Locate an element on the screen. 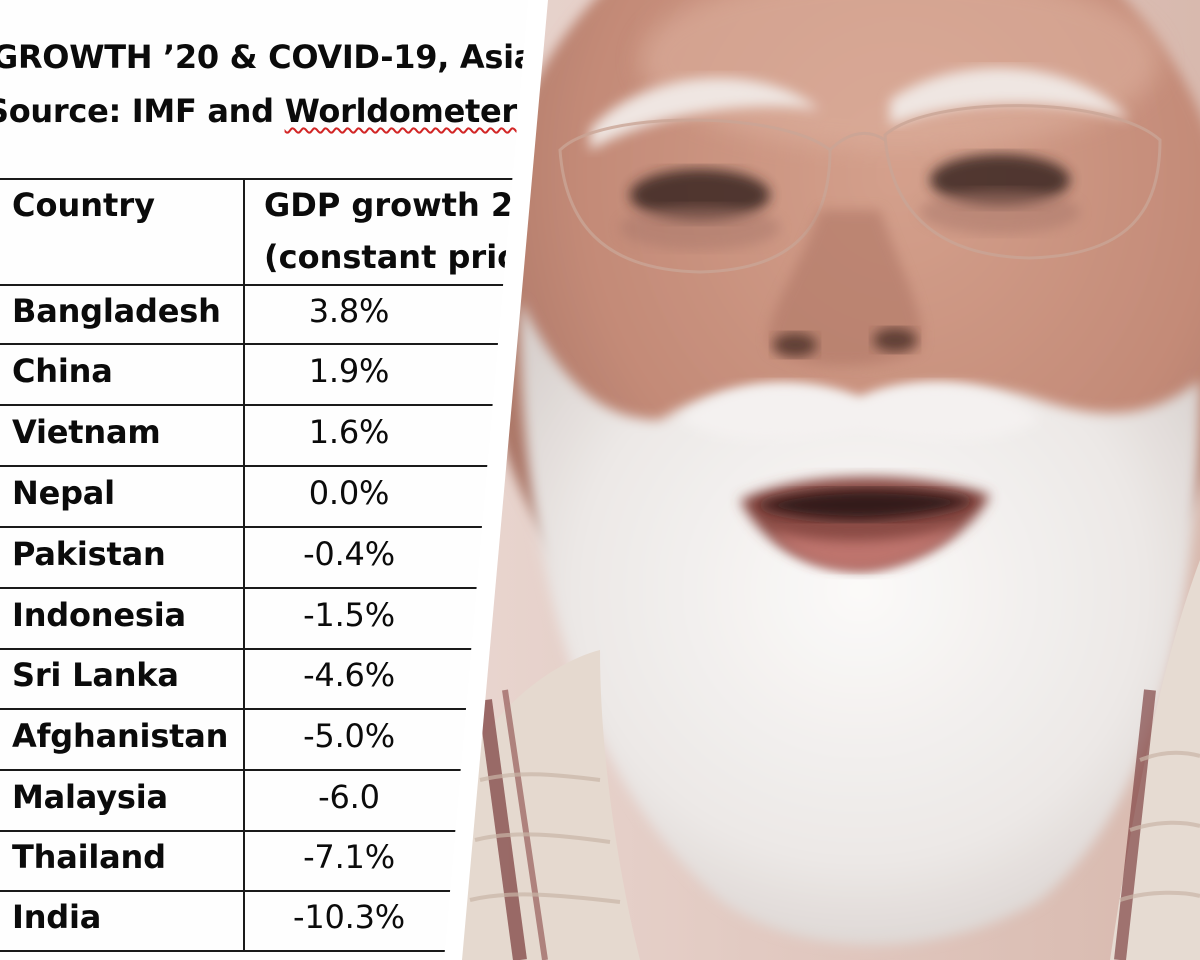  row-country: Nepal is located at coordinates (63, 493).